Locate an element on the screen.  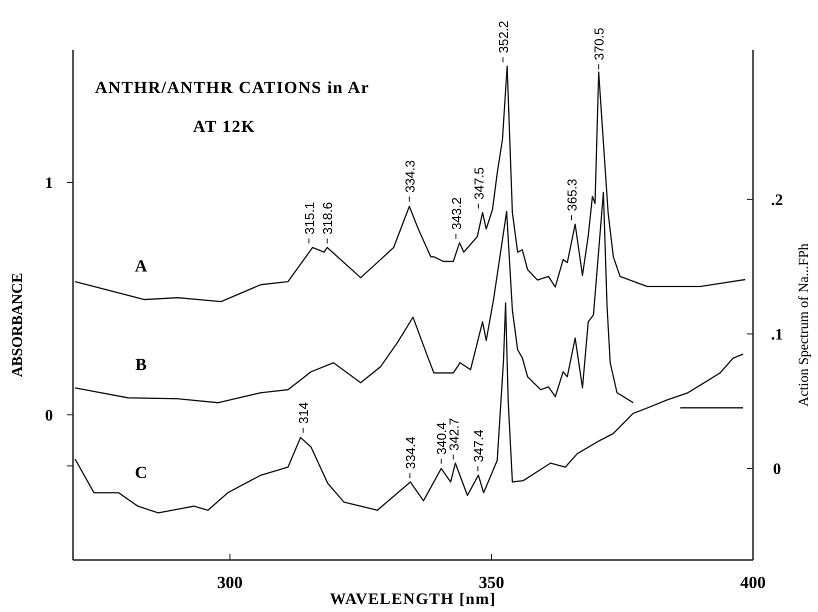
annotation: 347.4 is located at coordinates (478, 446).